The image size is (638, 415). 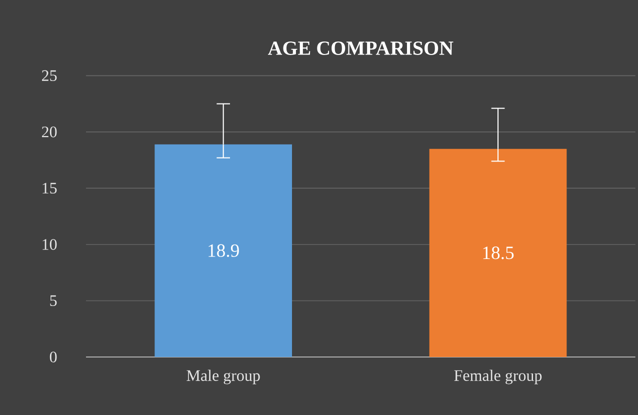 What do you see at coordinates (53, 300) in the screenshot?
I see `y-tick-label: 5` at bounding box center [53, 300].